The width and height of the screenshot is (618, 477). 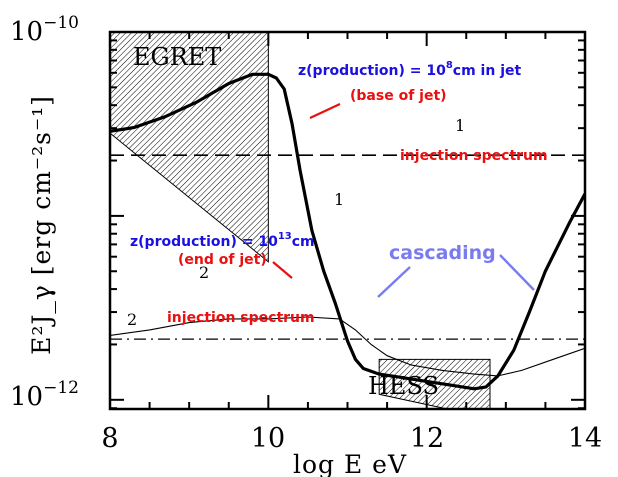 I want to click on y-axis-label: E²J_γ [erg cm⁻²s⁻¹], so click(x=41, y=225).